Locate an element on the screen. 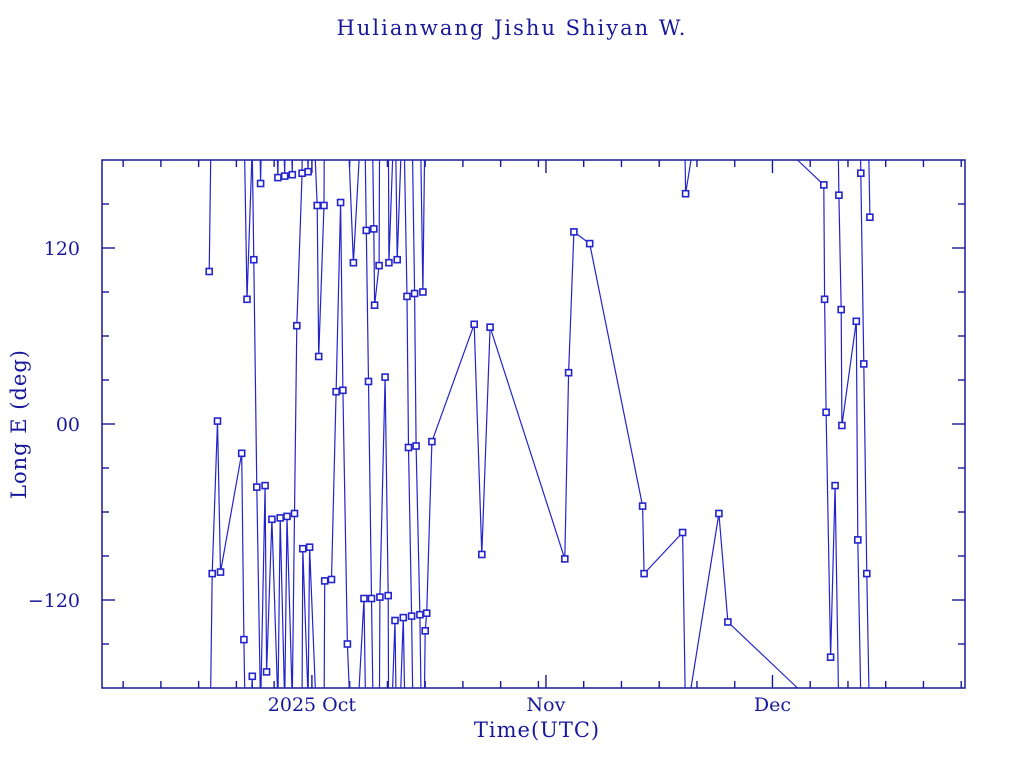 Image resolution: width=1024 pixels, height=768 pixels. y-tick-label: 120 is located at coordinates (62, 249).